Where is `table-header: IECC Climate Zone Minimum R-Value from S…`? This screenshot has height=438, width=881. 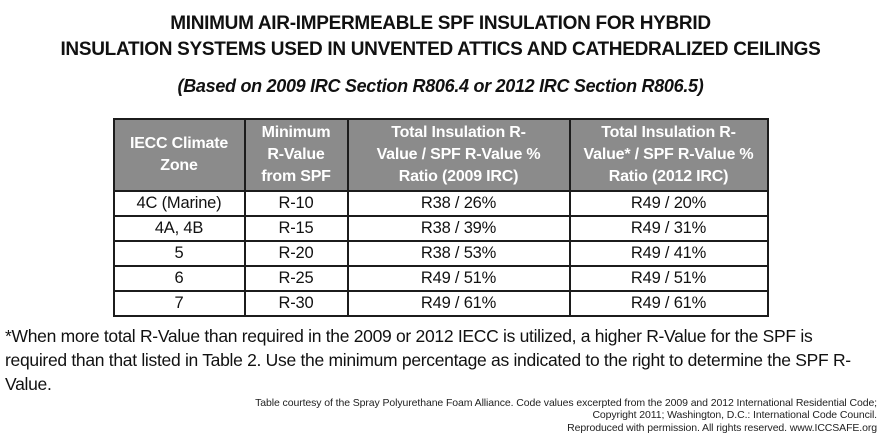
table-header: IECC Climate Zone Minimum R-Value from S… is located at coordinates (440, 155).